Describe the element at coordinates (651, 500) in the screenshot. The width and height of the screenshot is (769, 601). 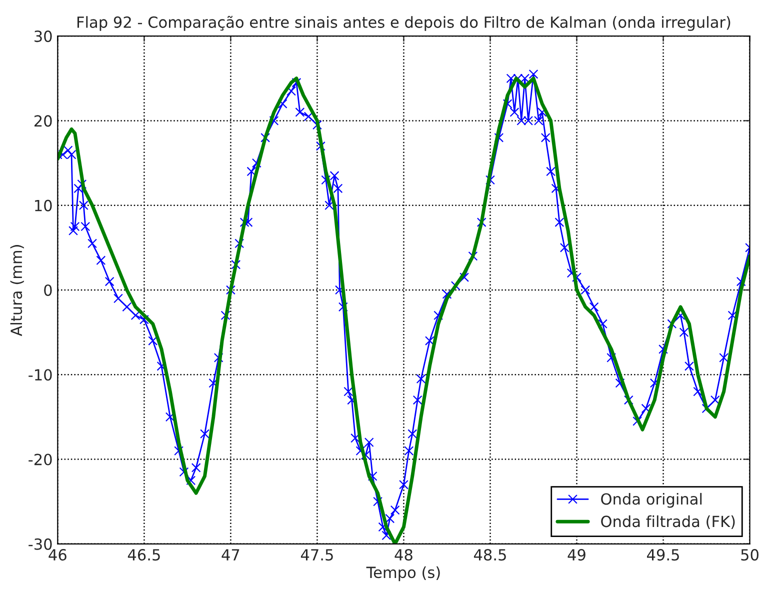
I see `legend-label: Onda original` at that location.